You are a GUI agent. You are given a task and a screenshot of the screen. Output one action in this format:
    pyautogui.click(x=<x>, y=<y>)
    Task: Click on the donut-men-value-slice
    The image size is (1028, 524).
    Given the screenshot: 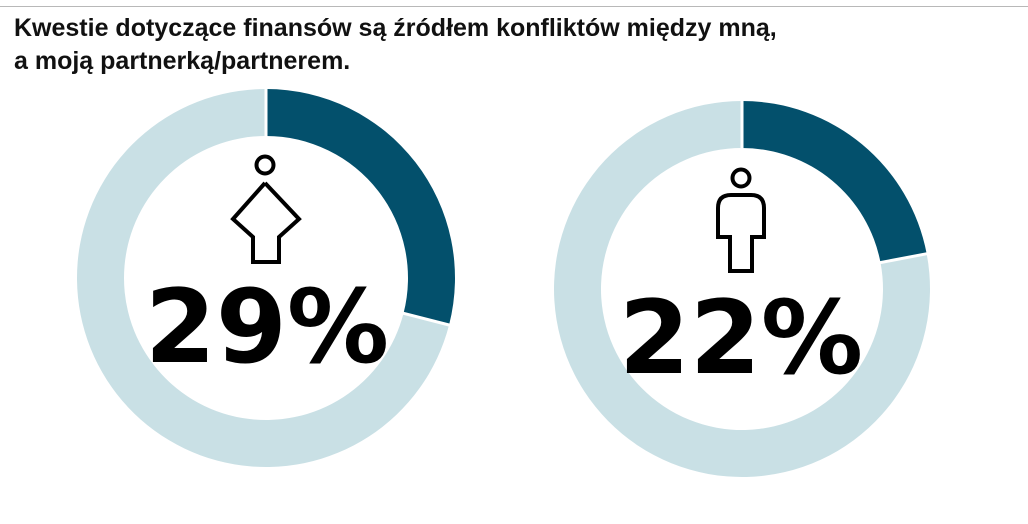 What is the action you would take?
    pyautogui.click(x=834, y=181)
    